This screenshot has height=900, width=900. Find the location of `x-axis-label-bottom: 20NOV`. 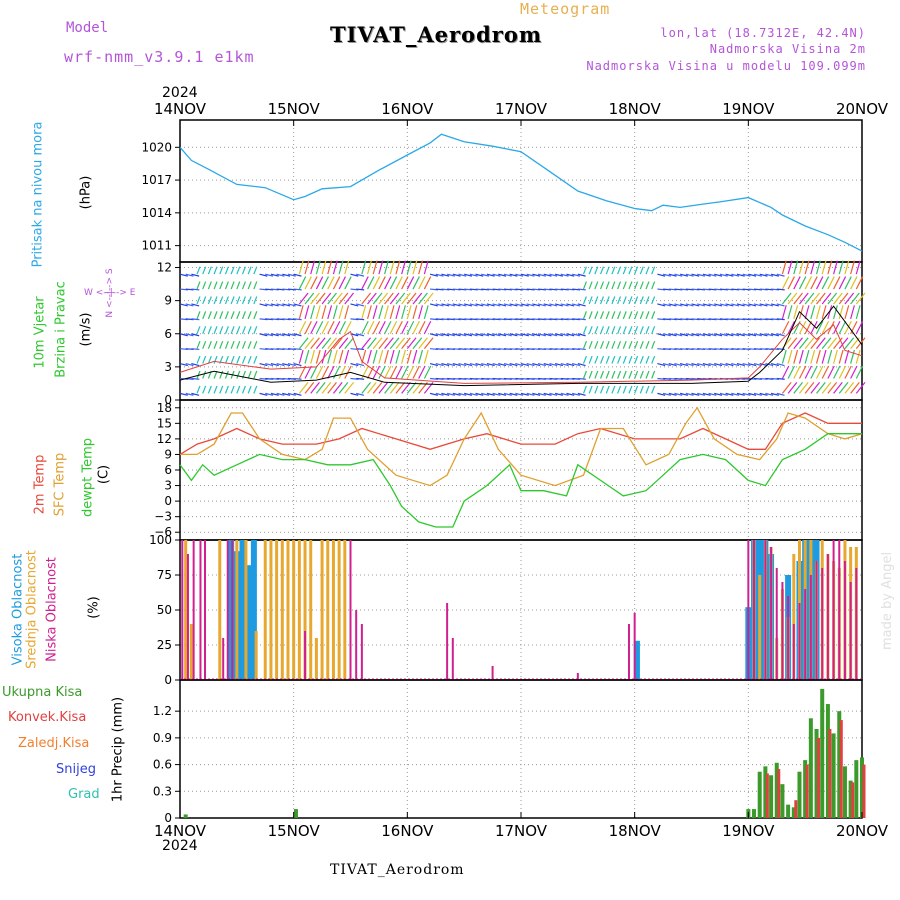

x-axis-label-bottom: 20NOV is located at coordinates (862, 831).